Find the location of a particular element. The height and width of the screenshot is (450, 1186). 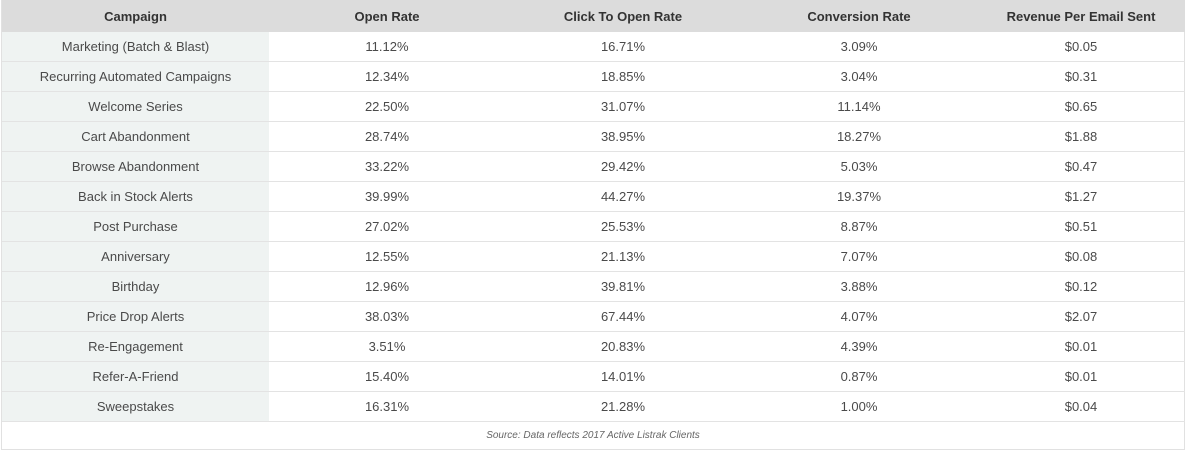

conversion-rate-cell: 8.87% is located at coordinates (859, 226).